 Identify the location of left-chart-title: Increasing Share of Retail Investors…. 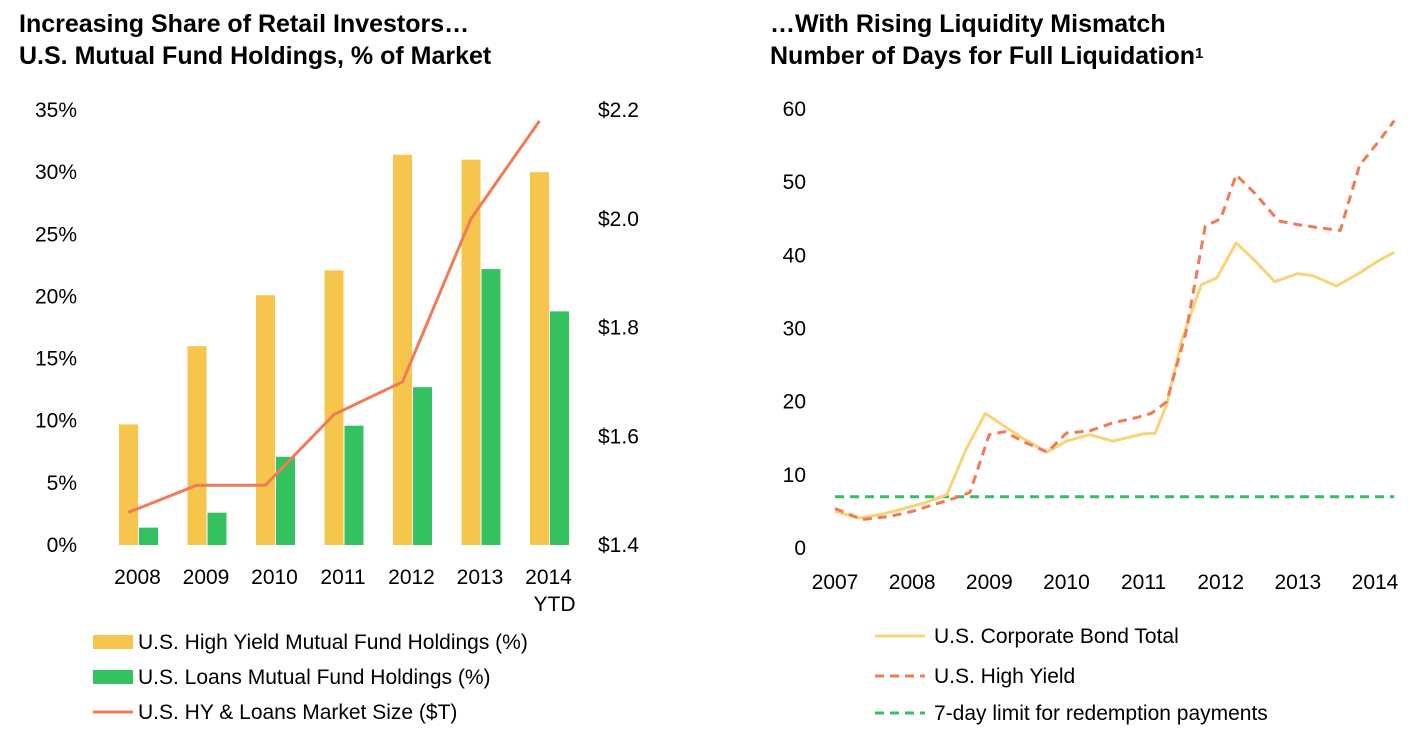
(244, 24).